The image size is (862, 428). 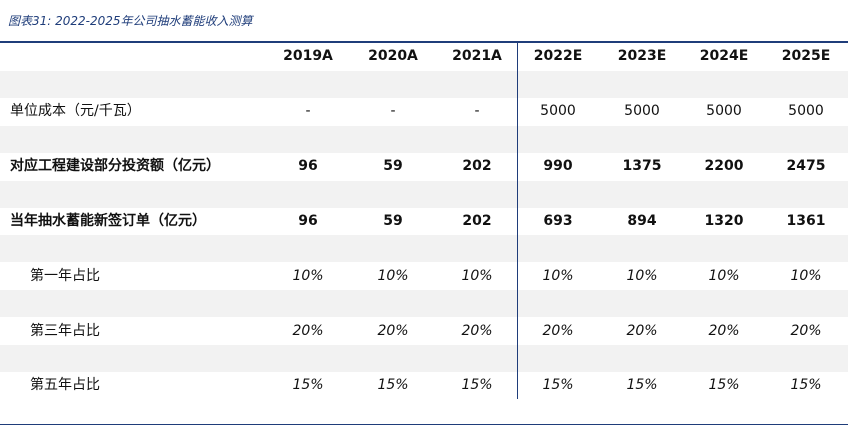 I want to click on column-header: 2022E, so click(x=558, y=56).